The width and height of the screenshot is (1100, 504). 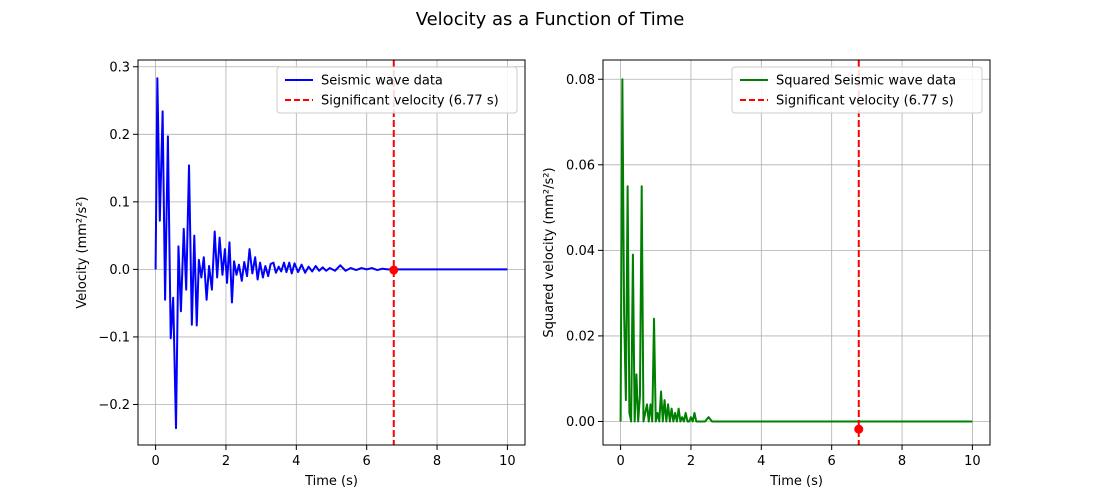 I want to click on left-ytick-label: 0.1, so click(x=119, y=202).